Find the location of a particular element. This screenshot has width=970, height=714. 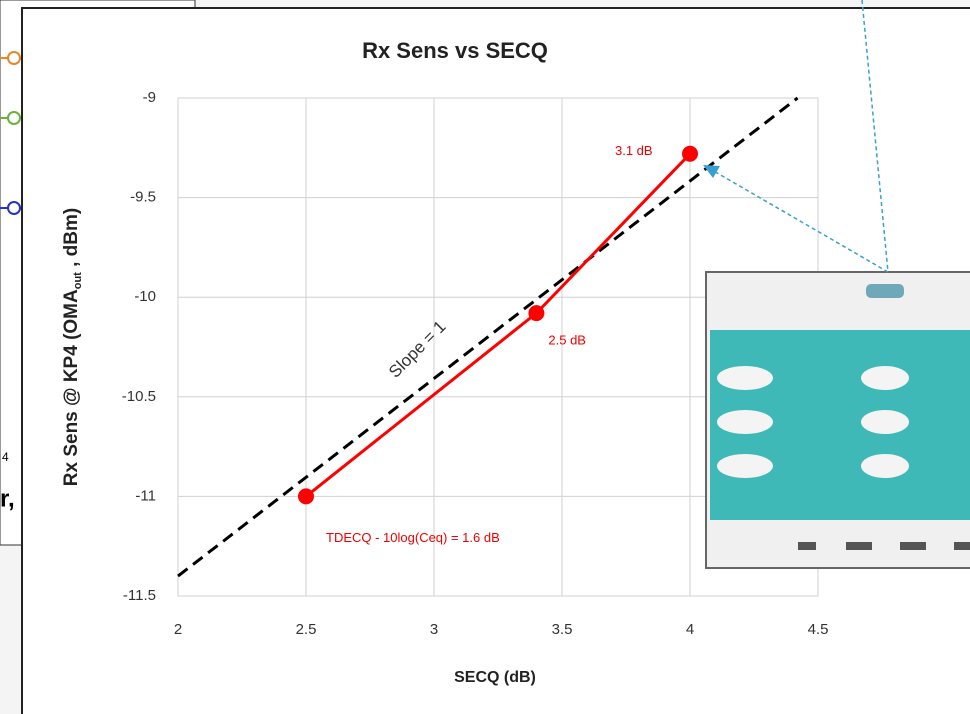

pointer-arrow is located at coordinates (800, 221).